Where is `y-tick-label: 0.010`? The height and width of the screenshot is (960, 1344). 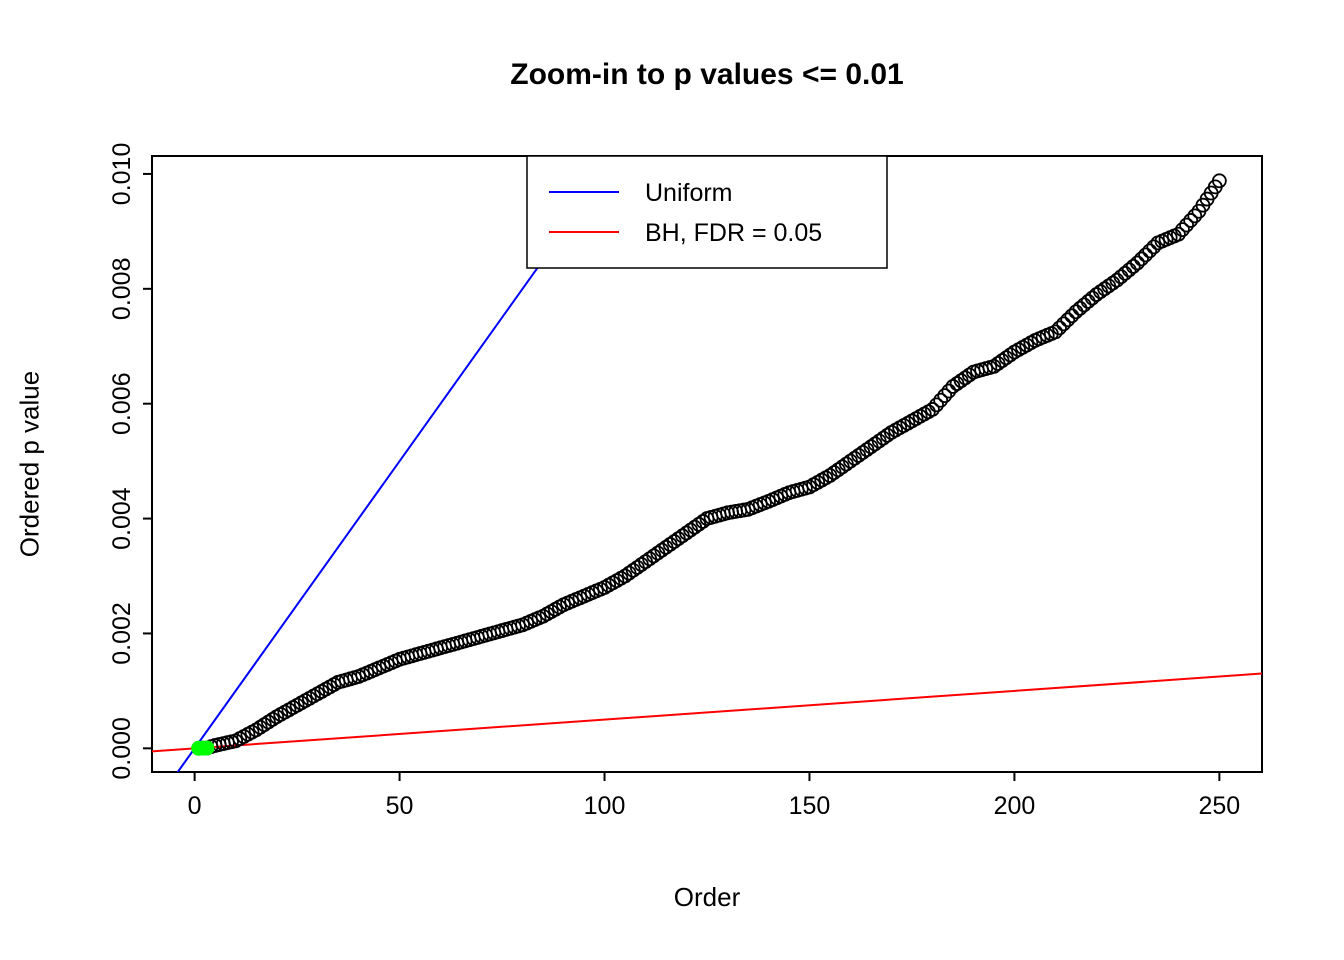 y-tick-label: 0.010 is located at coordinates (122, 174).